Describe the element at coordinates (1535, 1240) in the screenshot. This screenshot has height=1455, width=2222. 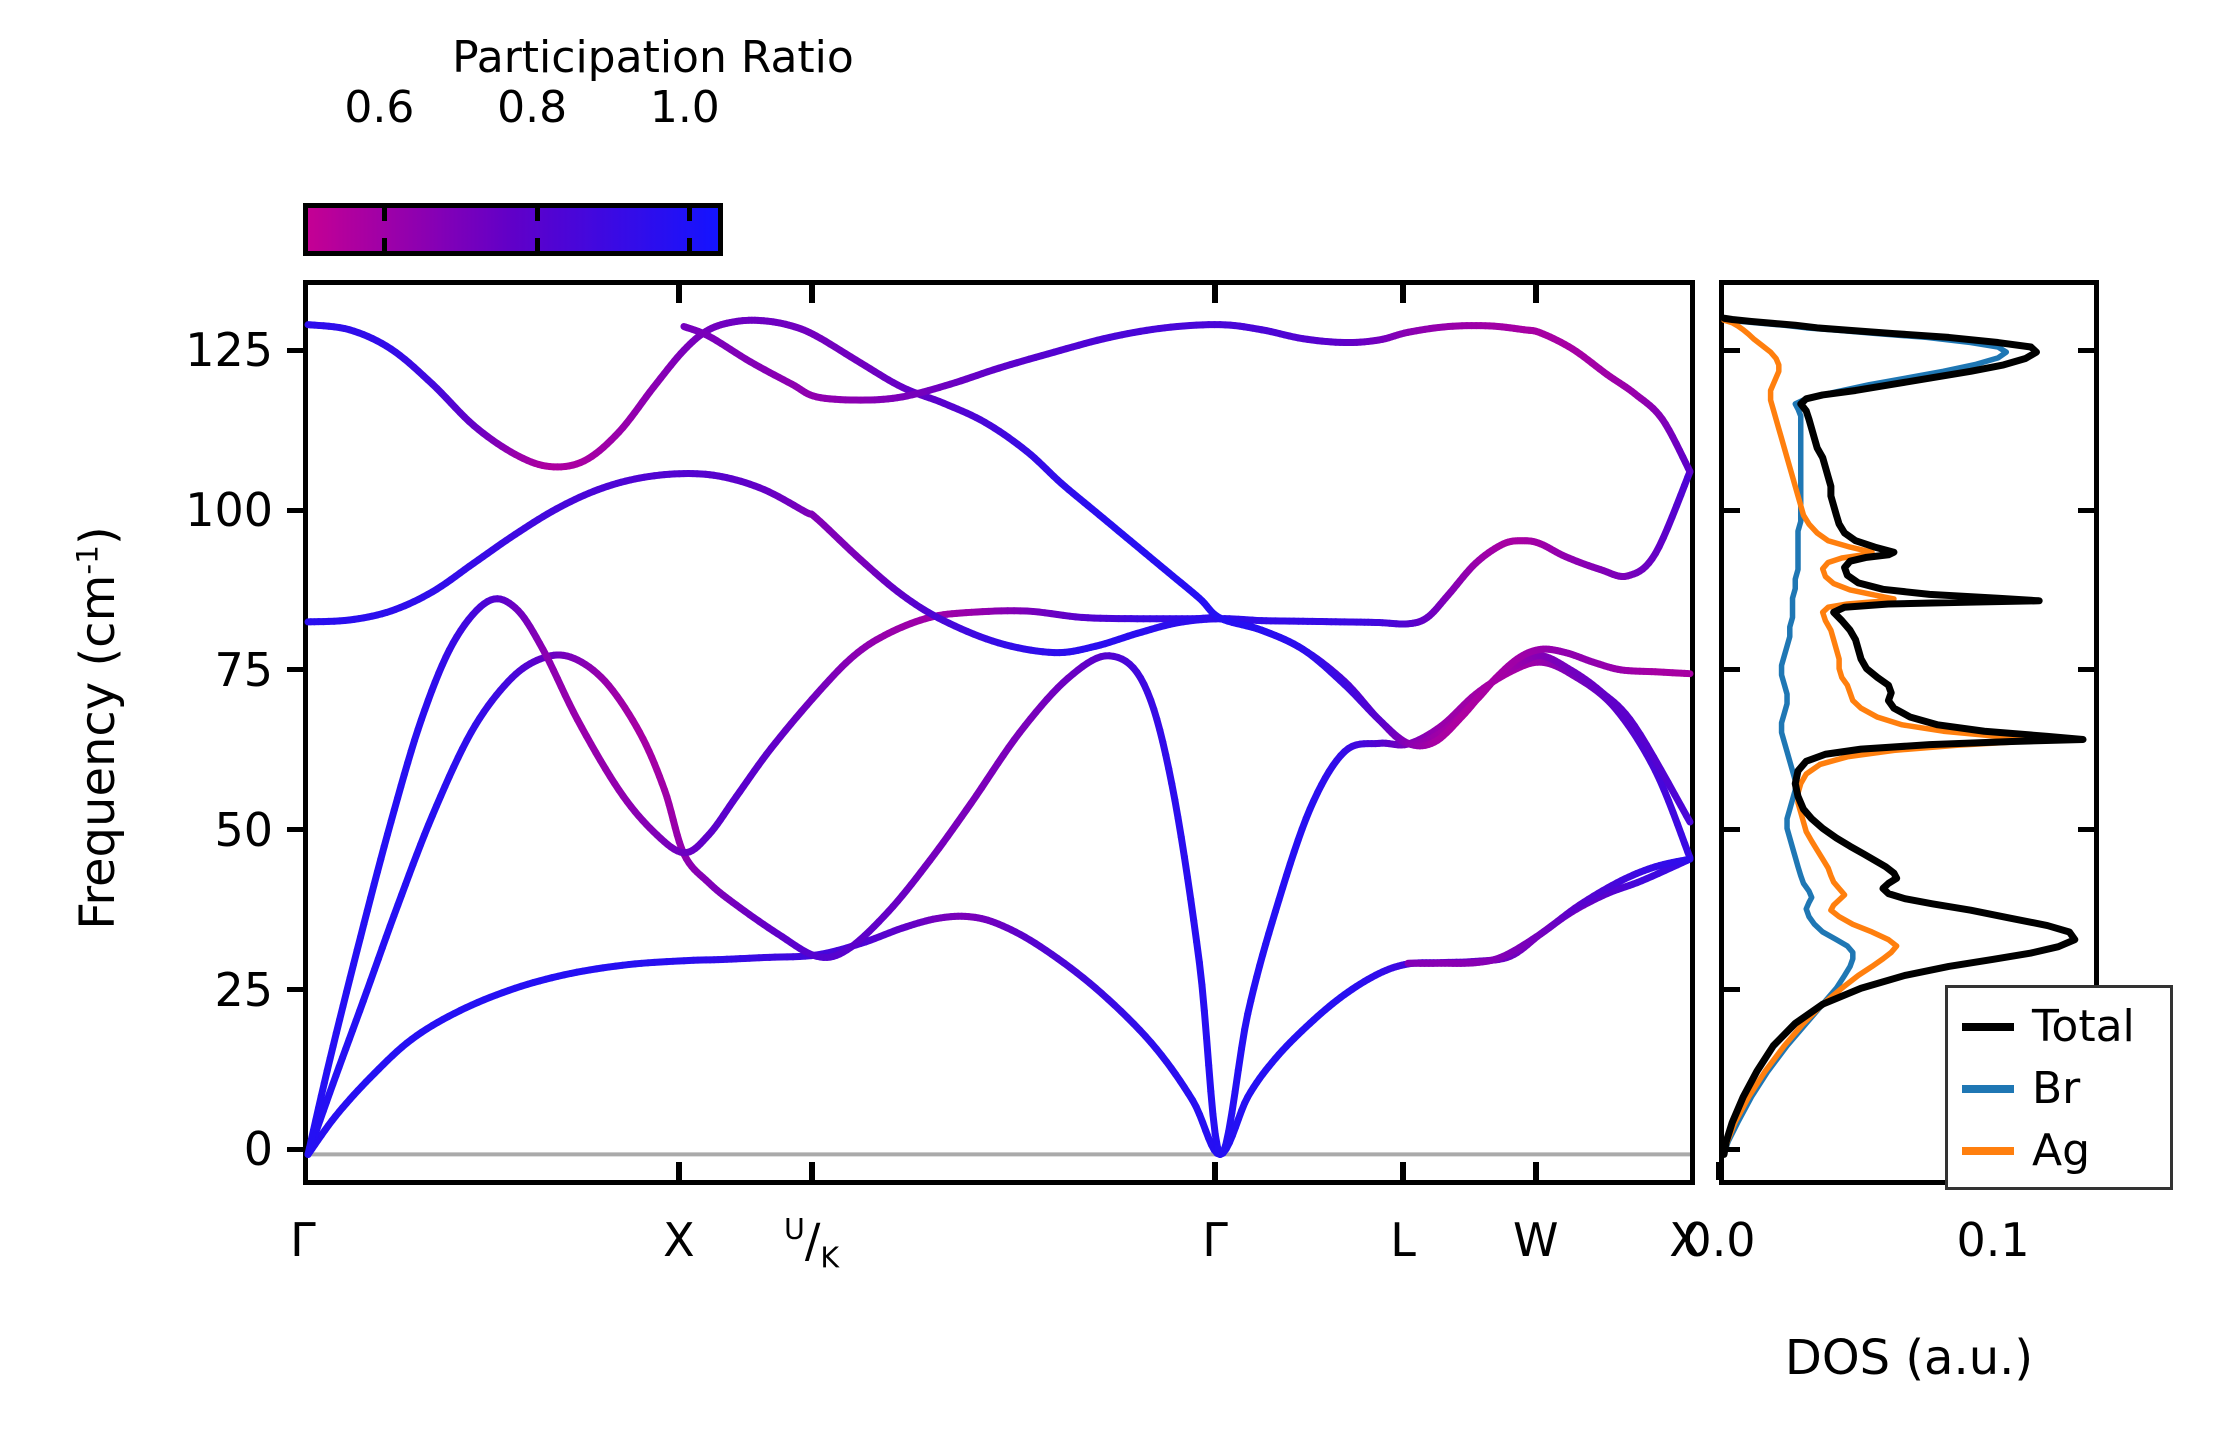
I see `high-symmetry-label: W` at that location.